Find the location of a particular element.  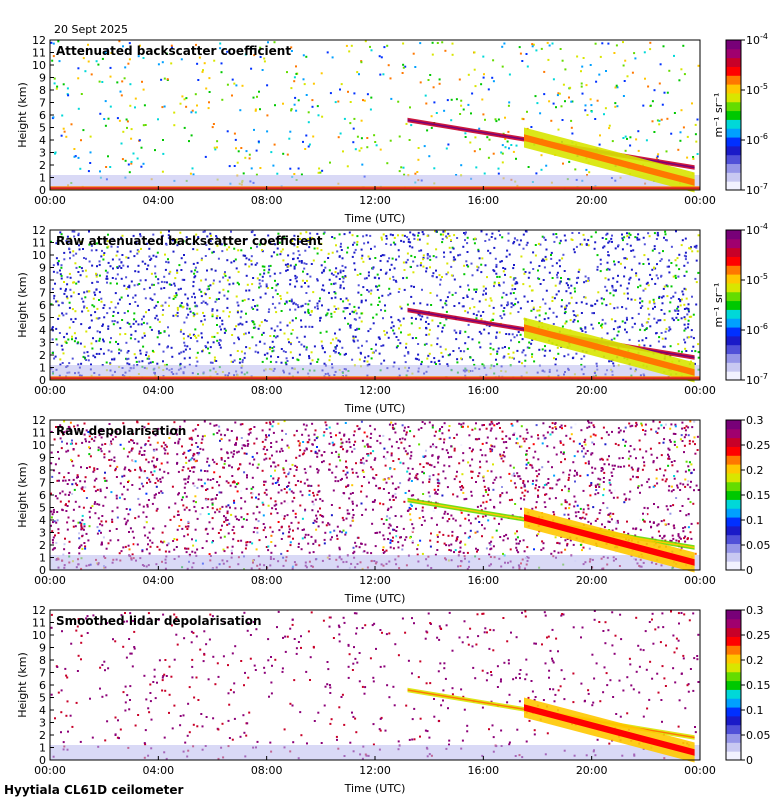

colorbar-tick-label: 0 is located at coordinates (749, 570).